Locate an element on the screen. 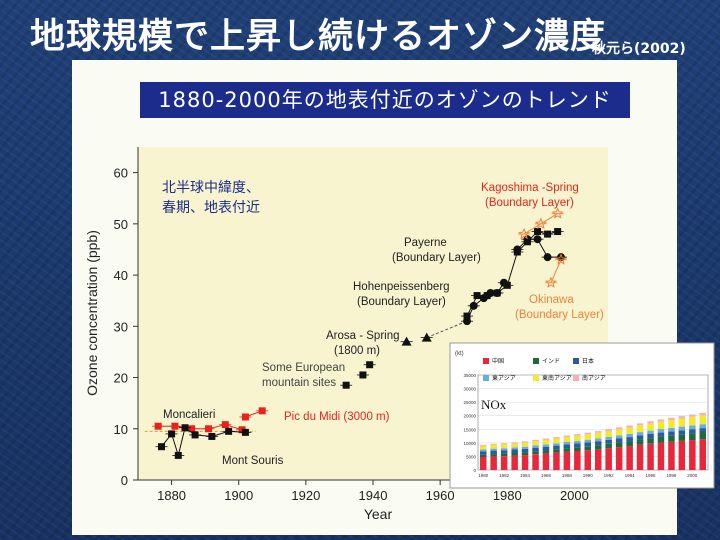 The height and width of the screenshot is (540, 720). inset-x-tick-label: 1990 is located at coordinates (588, 475).